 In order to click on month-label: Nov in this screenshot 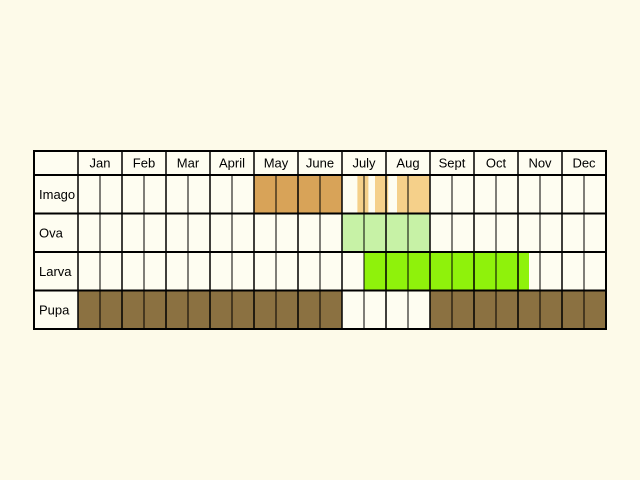, I will do `click(540, 163)`.